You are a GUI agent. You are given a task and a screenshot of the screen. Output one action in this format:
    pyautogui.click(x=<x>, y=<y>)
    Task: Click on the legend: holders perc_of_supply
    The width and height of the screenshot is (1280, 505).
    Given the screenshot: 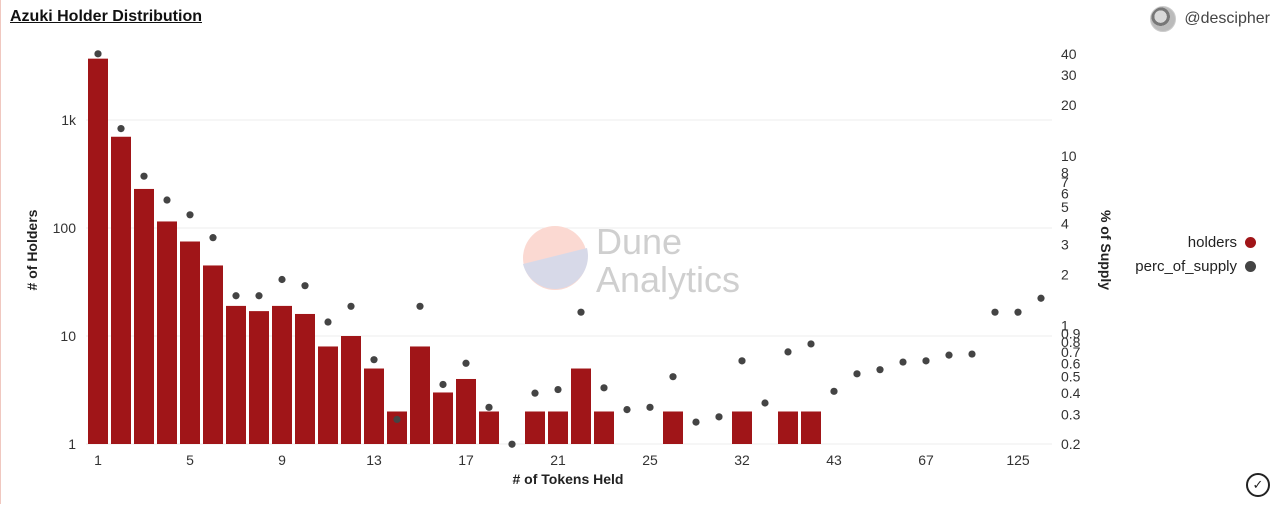 What is the action you would take?
    pyautogui.click(x=1195, y=254)
    